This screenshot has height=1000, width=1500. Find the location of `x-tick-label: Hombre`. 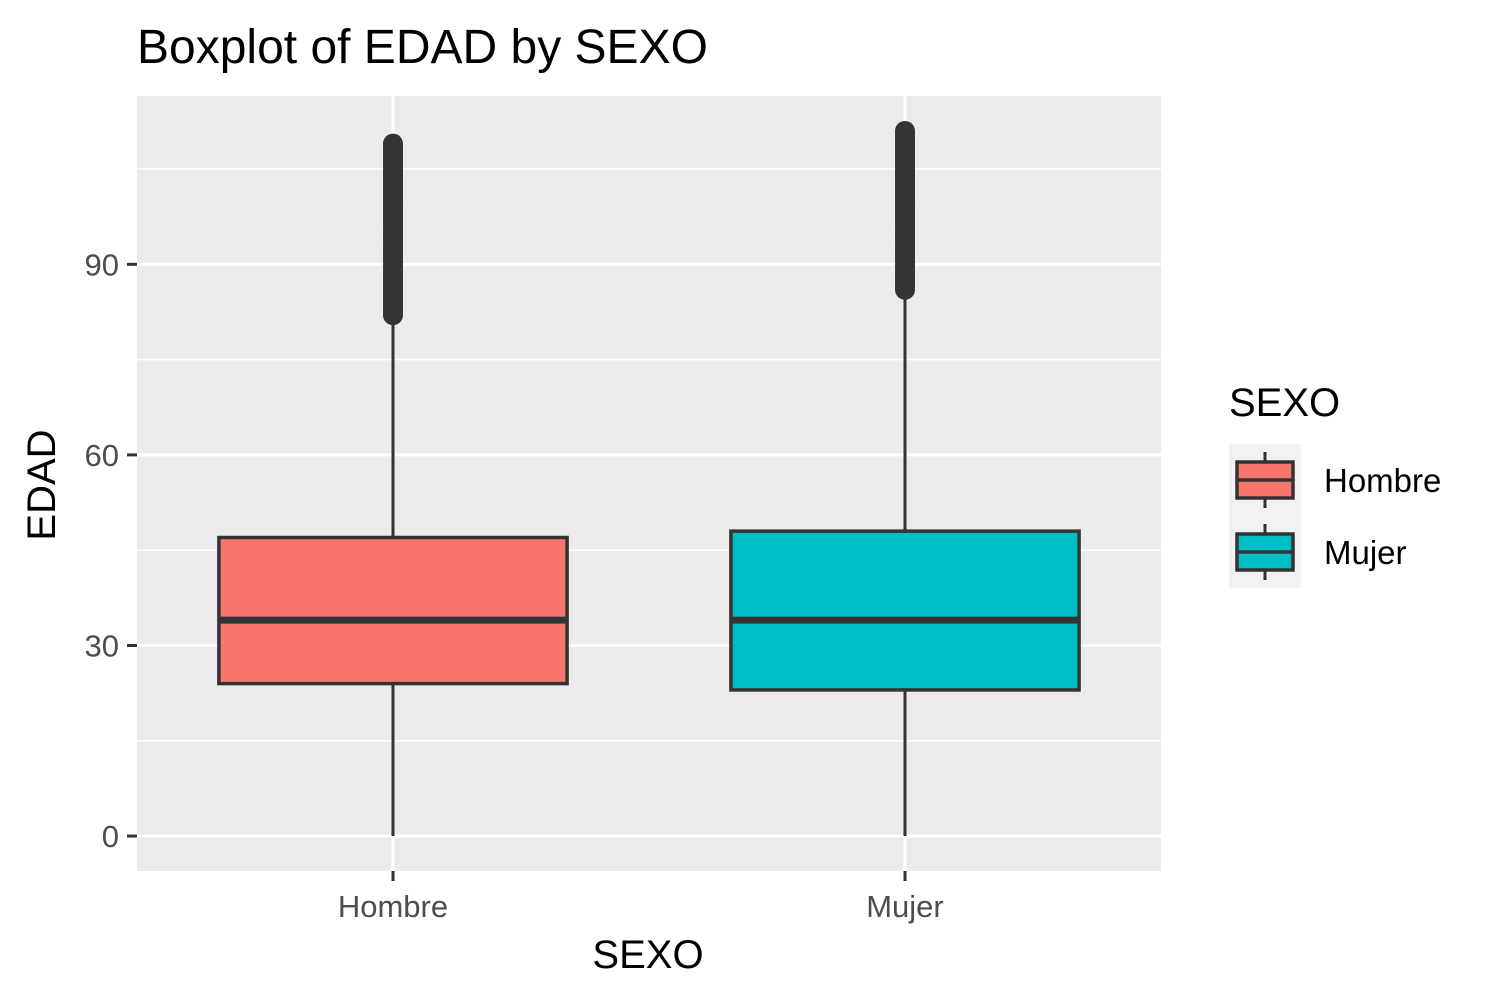

x-tick-label: Hombre is located at coordinates (393, 906).